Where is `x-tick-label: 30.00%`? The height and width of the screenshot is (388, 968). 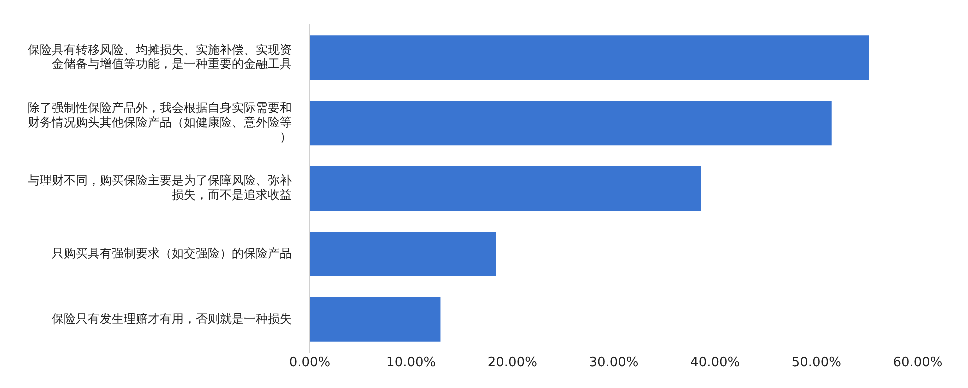 x-tick-label: 30.00% is located at coordinates (614, 363).